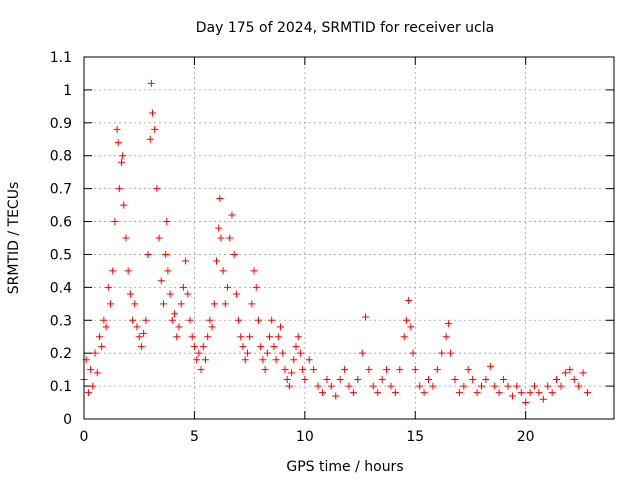  Describe the element at coordinates (61, 239) in the screenshot. I see `y-tick-labels: 0 0.1 0.2 0.3 0.4 0.5 0.6 0.7 0.8 0.9 1 1.1` at that location.